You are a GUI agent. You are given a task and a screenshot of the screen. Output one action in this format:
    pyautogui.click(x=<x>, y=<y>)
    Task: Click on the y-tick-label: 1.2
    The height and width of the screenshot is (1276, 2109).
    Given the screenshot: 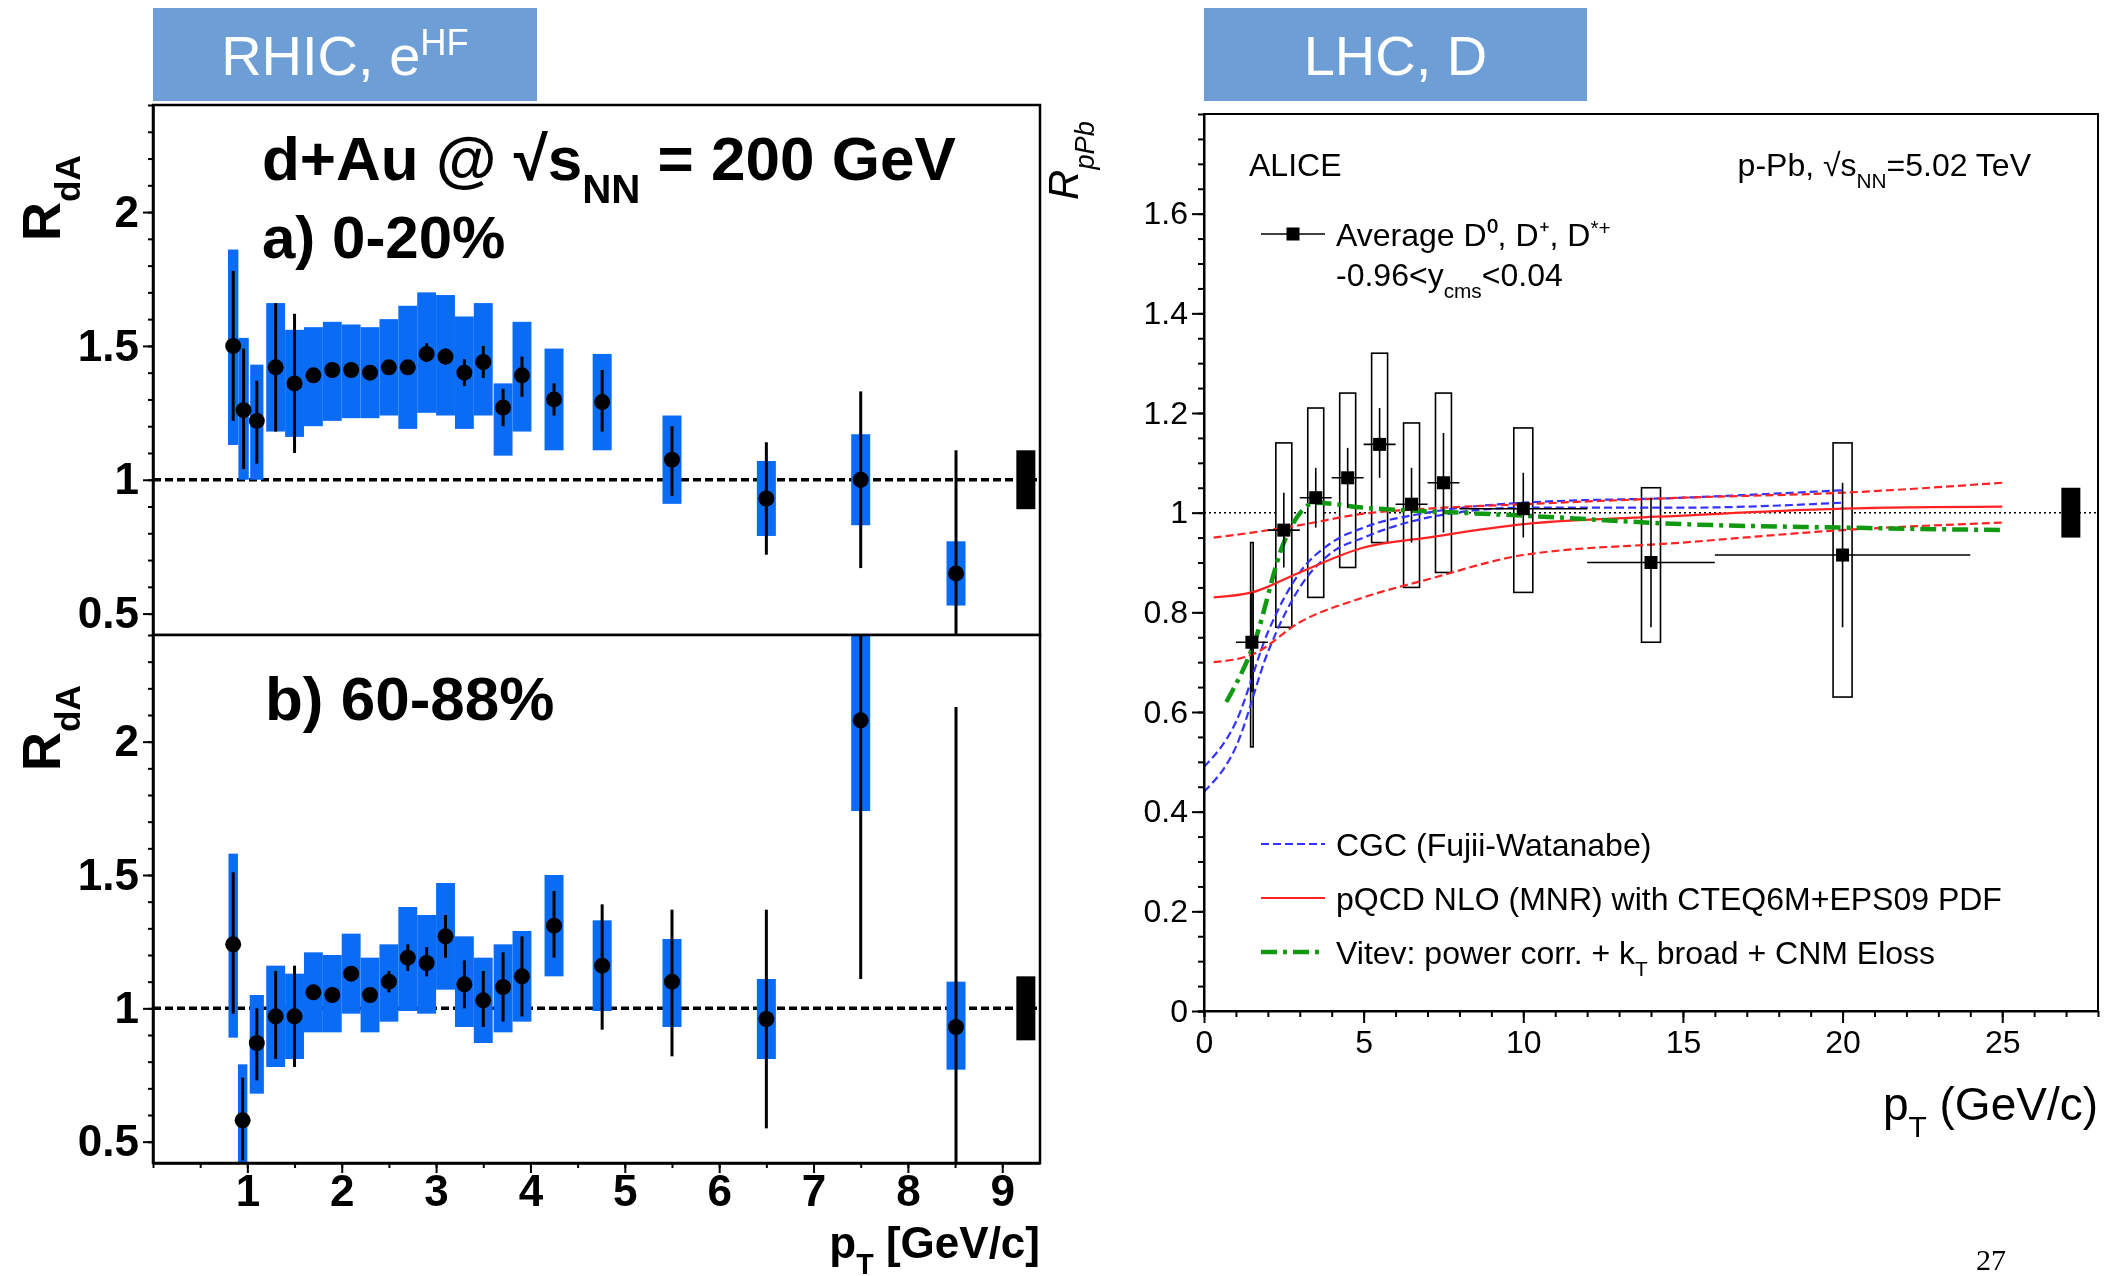 What is the action you would take?
    pyautogui.click(x=1165, y=412)
    